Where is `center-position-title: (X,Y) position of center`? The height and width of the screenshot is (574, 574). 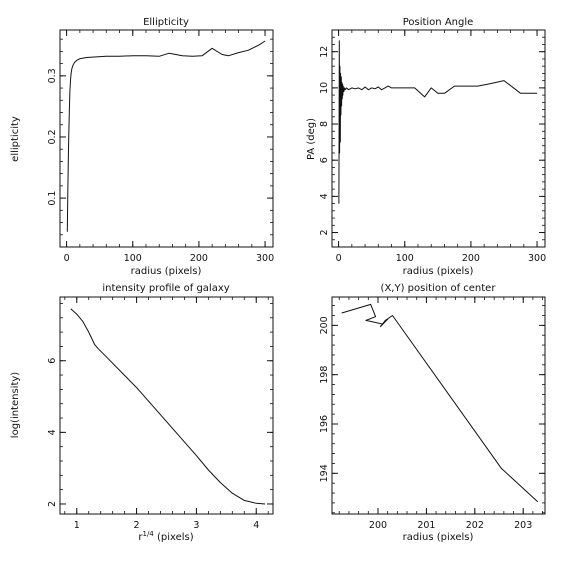 center-position-title: (X,Y) position of center is located at coordinates (439, 288).